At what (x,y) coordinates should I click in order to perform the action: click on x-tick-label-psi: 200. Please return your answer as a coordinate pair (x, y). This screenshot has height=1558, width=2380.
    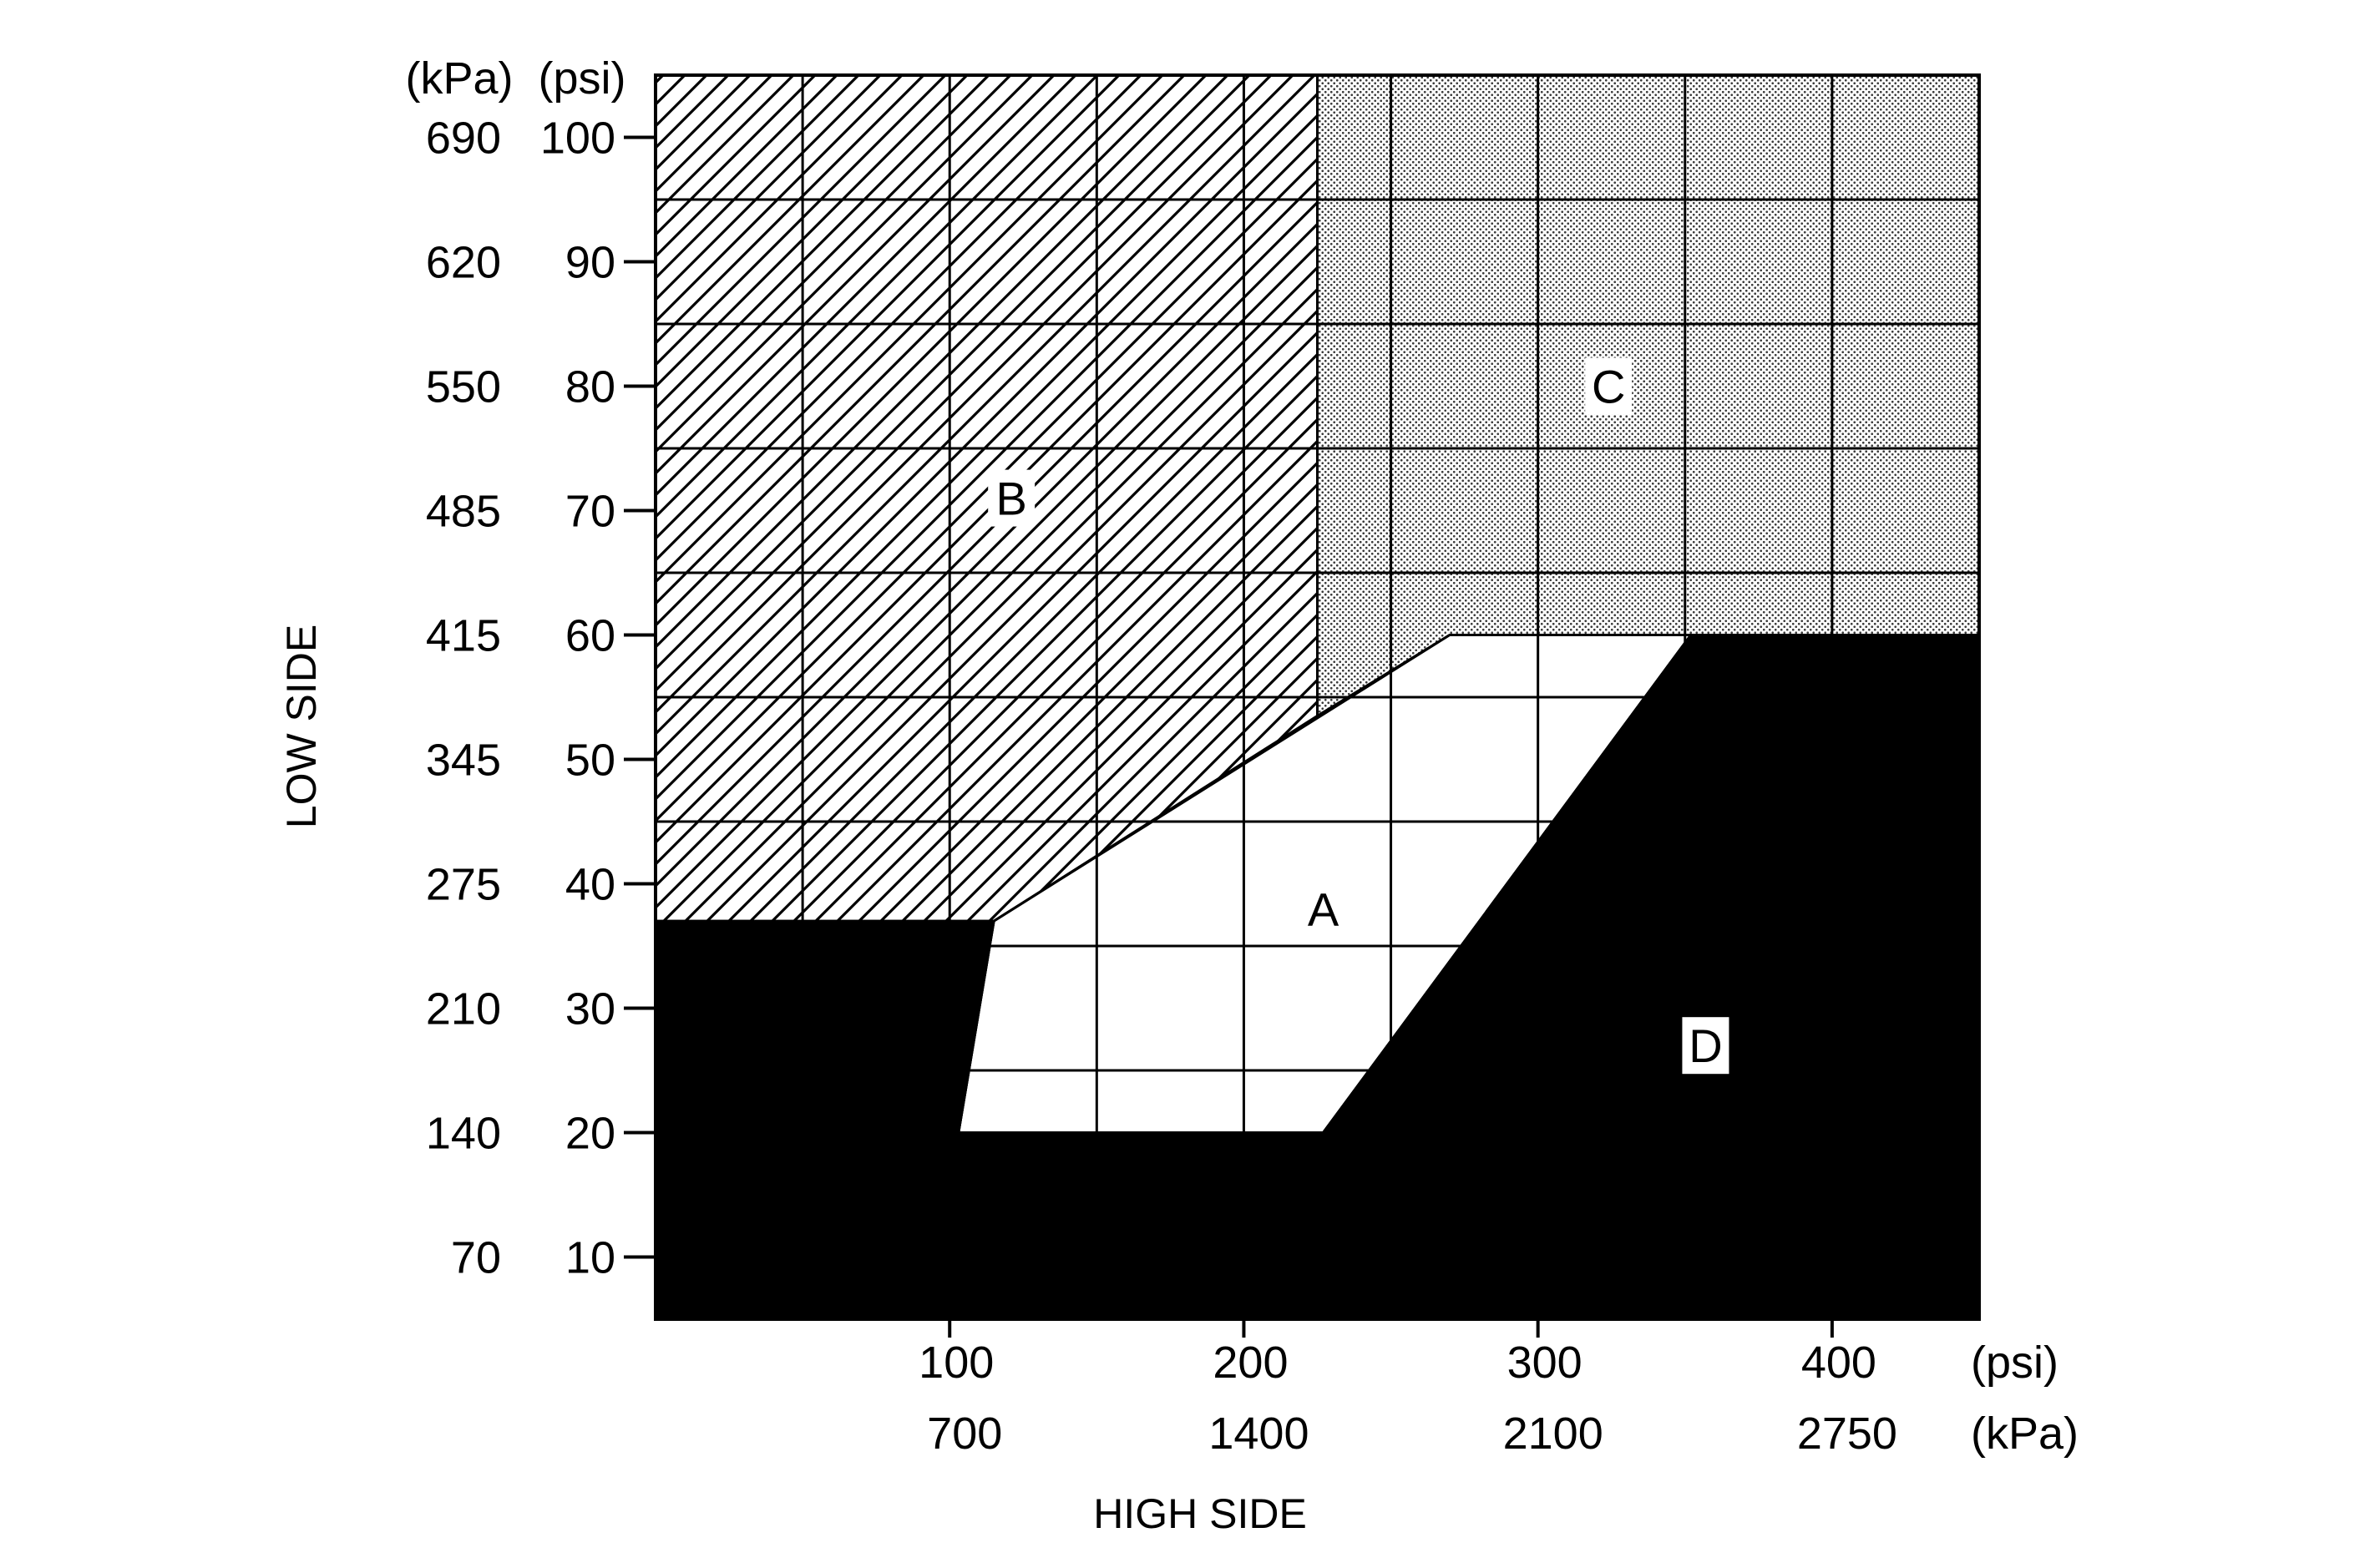
    Looking at the image, I should click on (1250, 1363).